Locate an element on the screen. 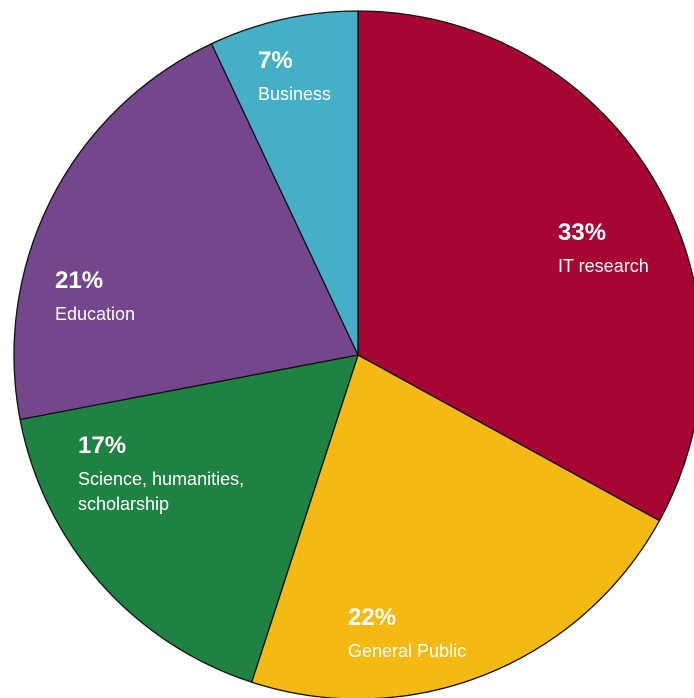  pie-category-label-business: Business is located at coordinates (294, 94).